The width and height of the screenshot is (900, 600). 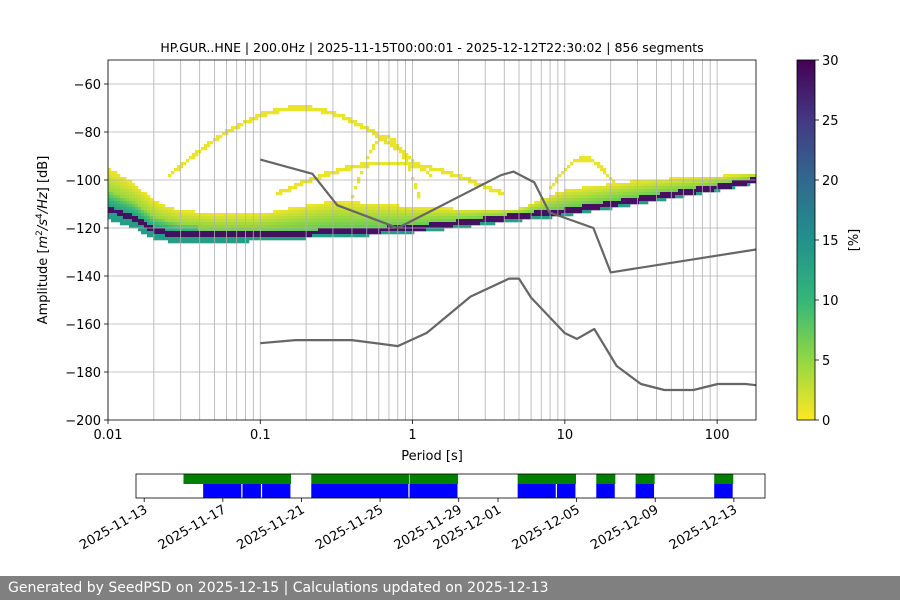 I want to click on low-noise-model-curve, so click(x=508, y=334).